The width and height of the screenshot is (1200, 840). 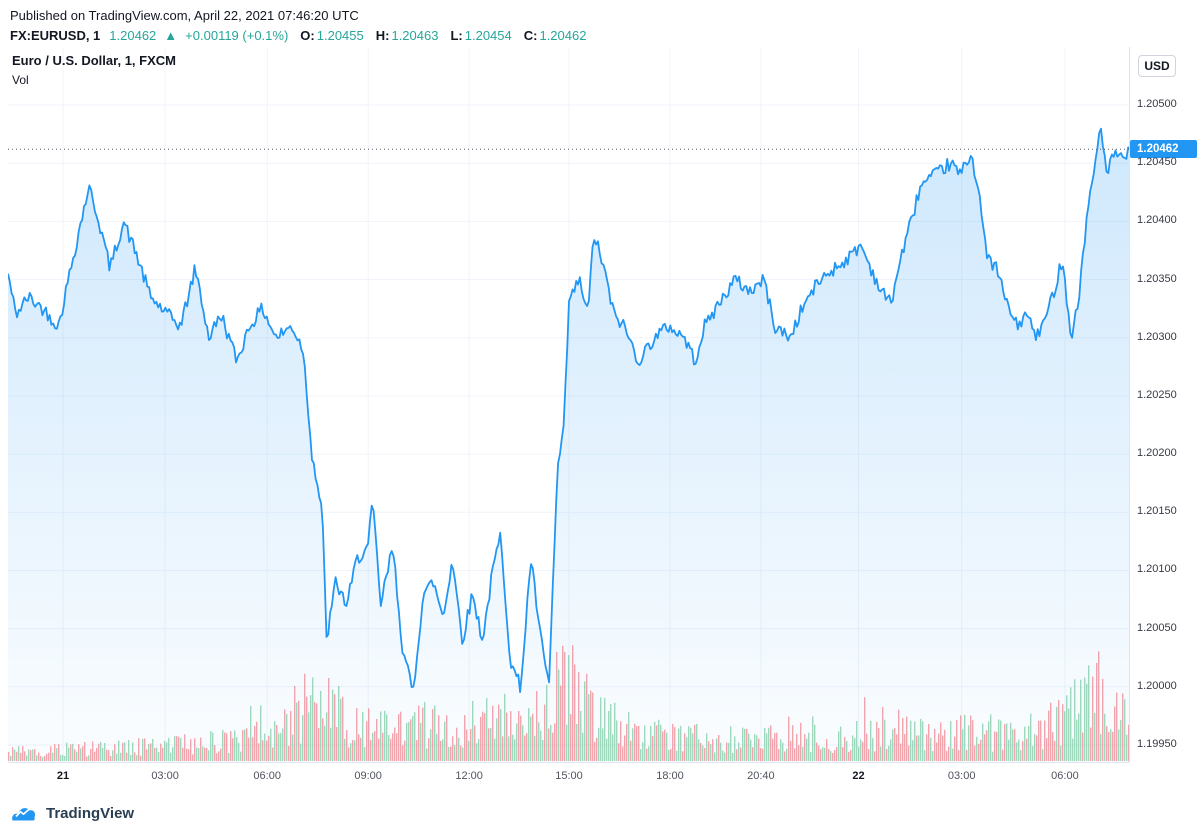 What do you see at coordinates (133, 35) in the screenshot?
I see `last-price-value: 1.20462` at bounding box center [133, 35].